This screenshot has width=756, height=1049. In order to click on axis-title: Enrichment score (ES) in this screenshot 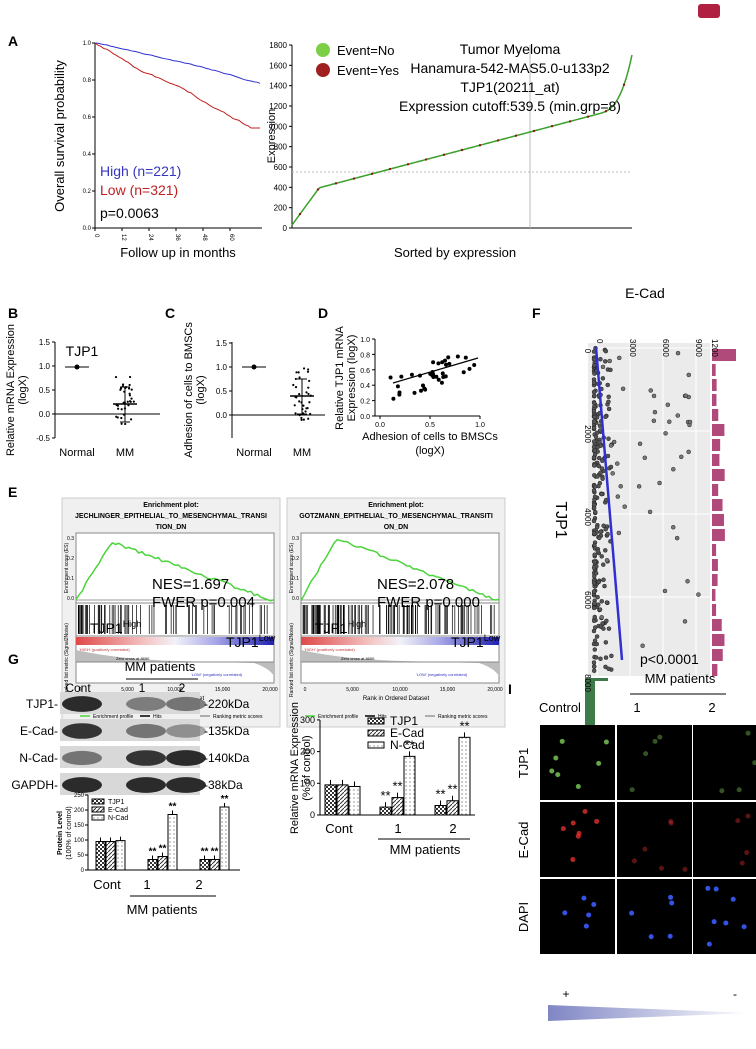, I will do `click(67, 568)`.